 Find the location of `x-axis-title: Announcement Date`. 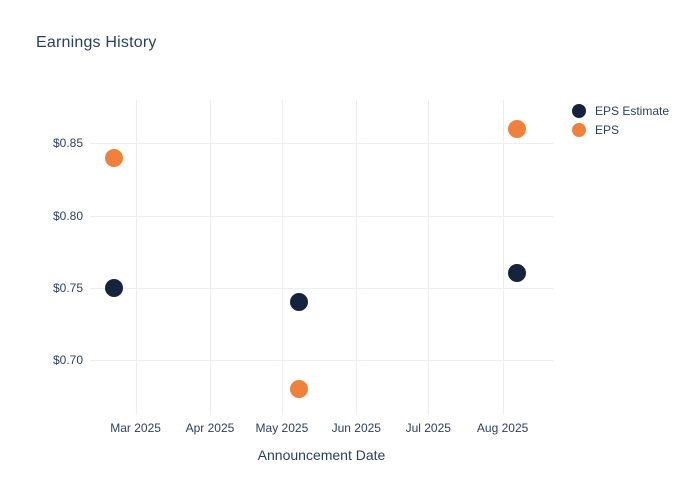

x-axis-title: Announcement Date is located at coordinates (321, 455).